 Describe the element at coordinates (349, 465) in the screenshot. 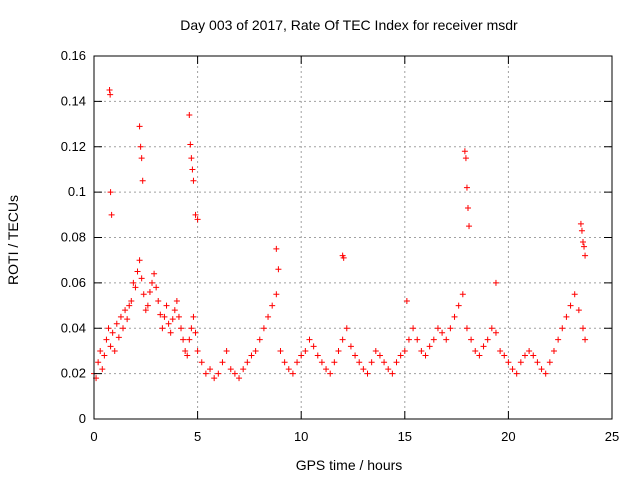

I see `x-axis-label: GPS time / hours` at that location.